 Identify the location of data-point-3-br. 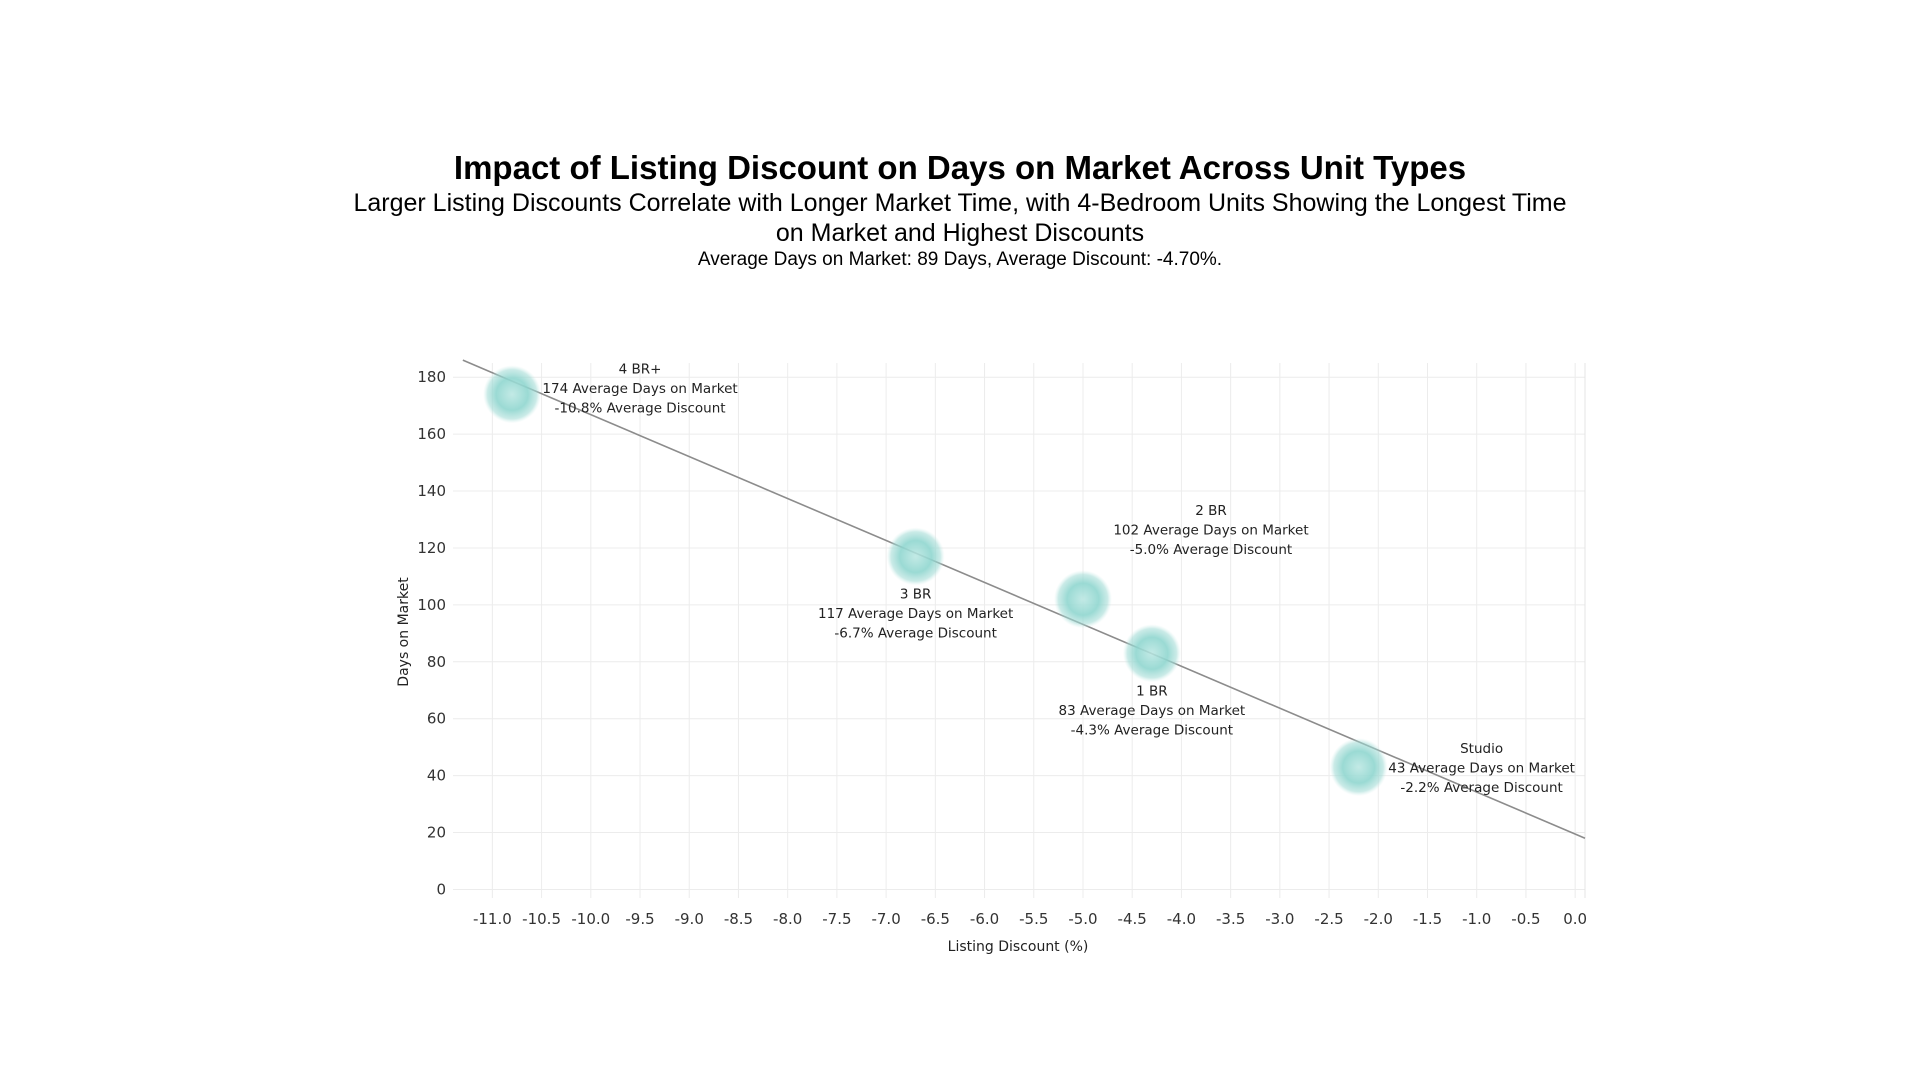
(915, 556).